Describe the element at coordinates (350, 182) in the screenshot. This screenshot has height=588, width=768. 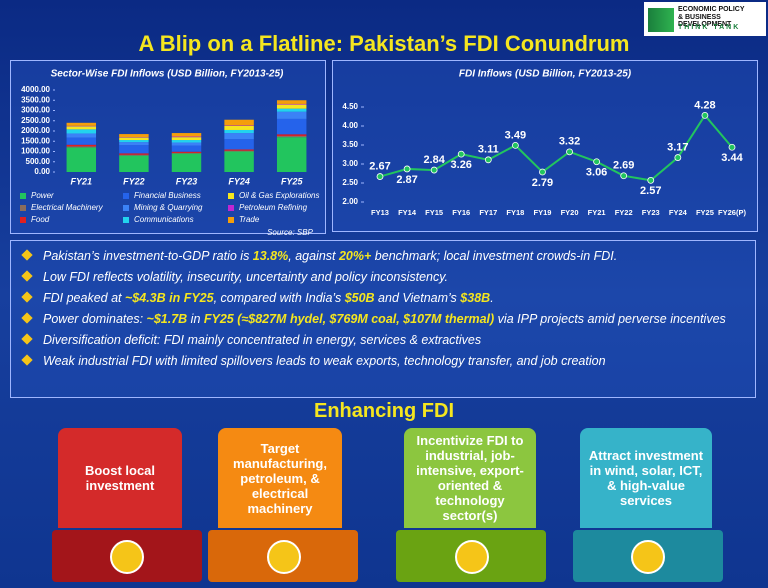
I see `y-tick-label: 2.50` at that location.